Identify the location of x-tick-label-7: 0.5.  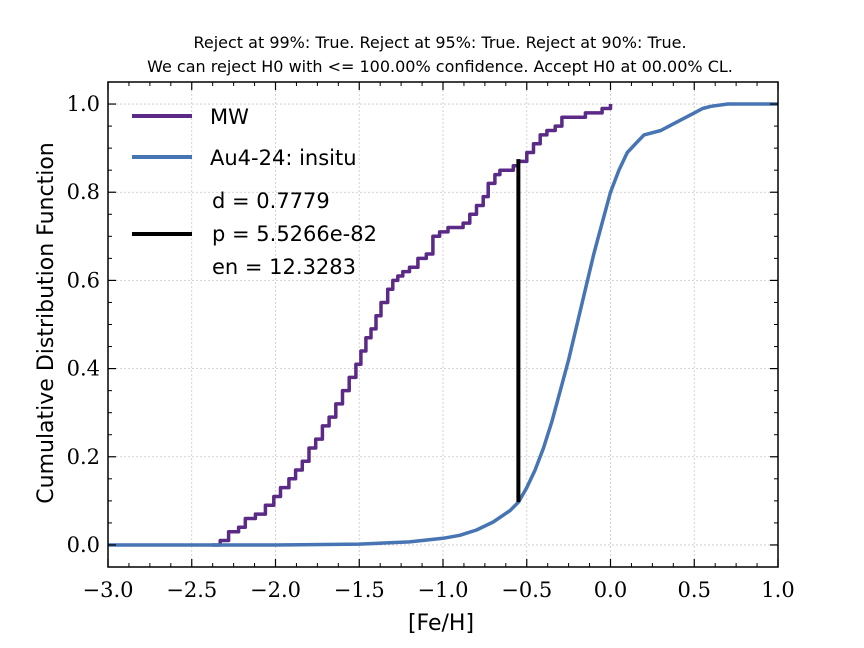
(694, 590).